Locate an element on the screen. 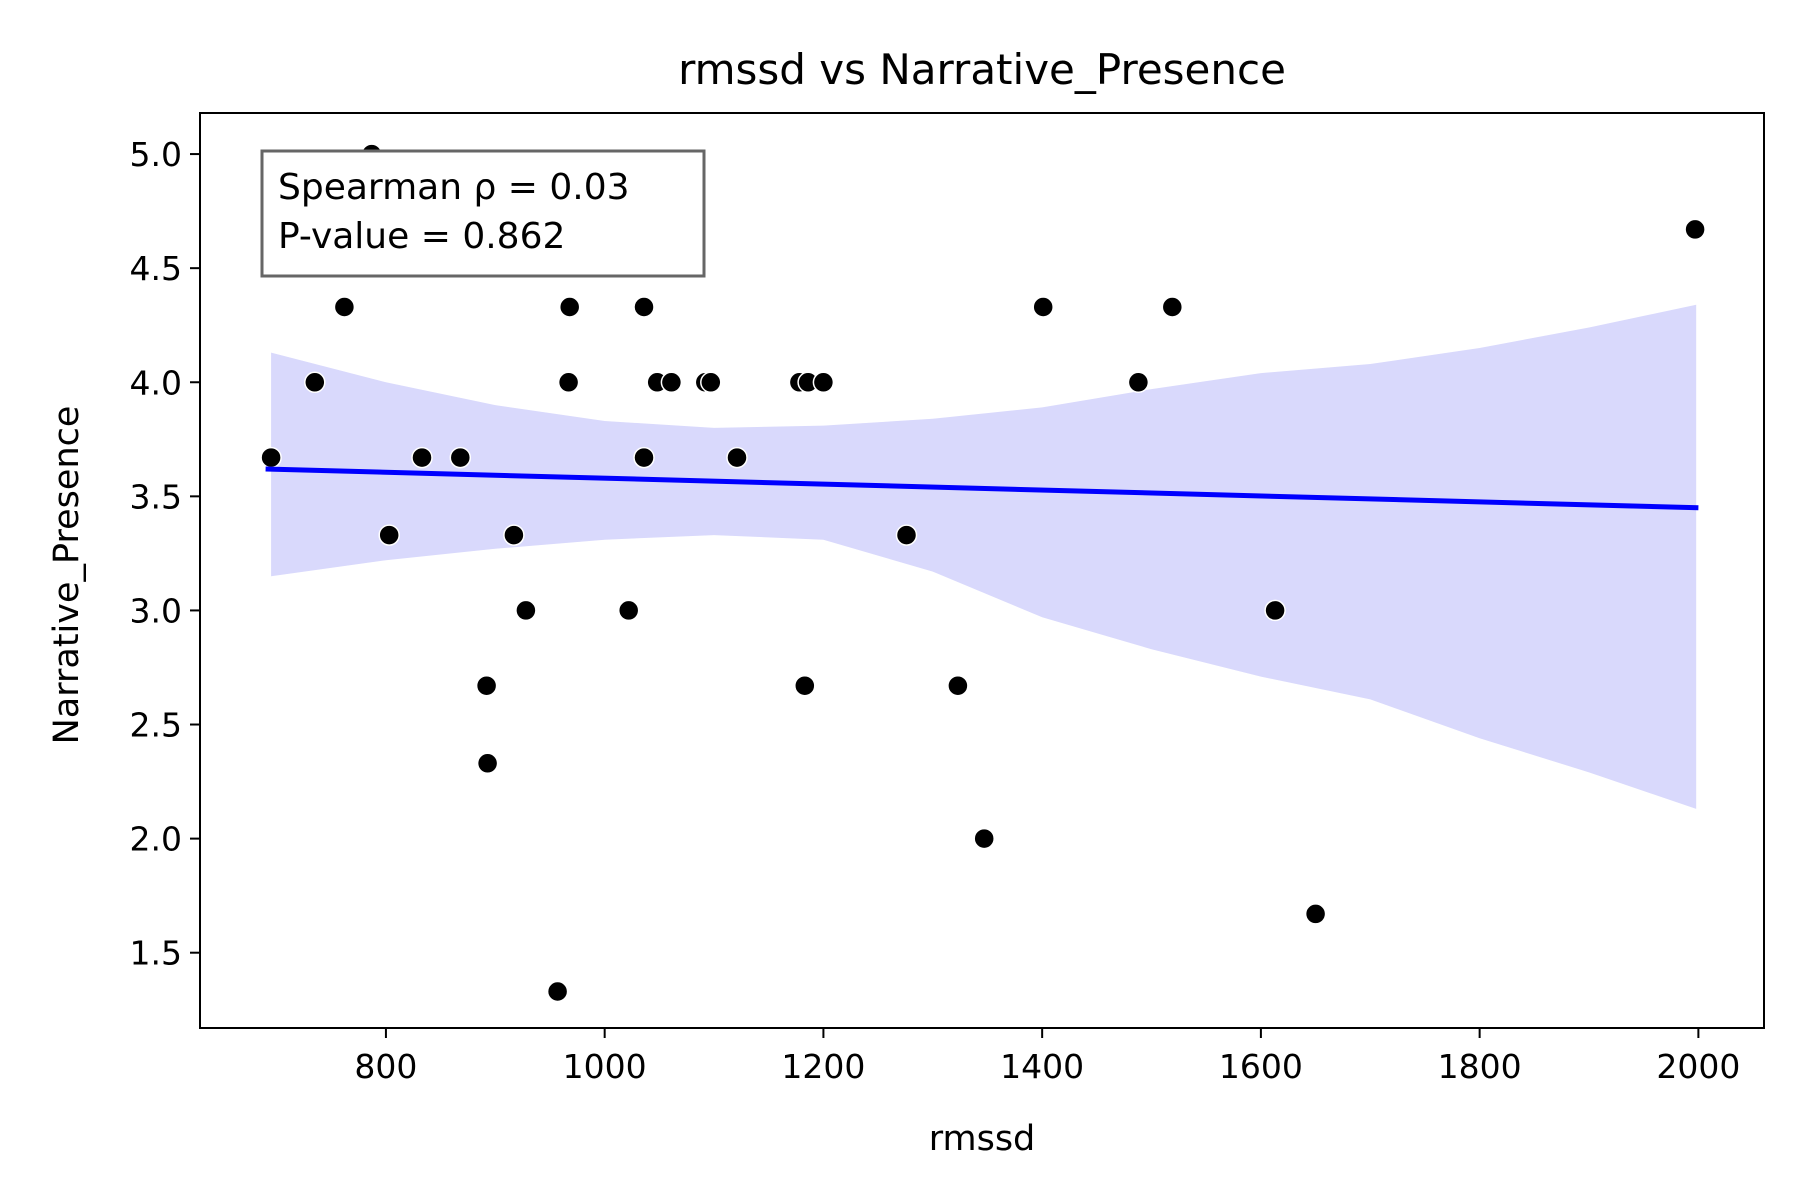  stats-annotation: Spearman ρ = 0.03 P-value = 0.862 is located at coordinates (483, 213).